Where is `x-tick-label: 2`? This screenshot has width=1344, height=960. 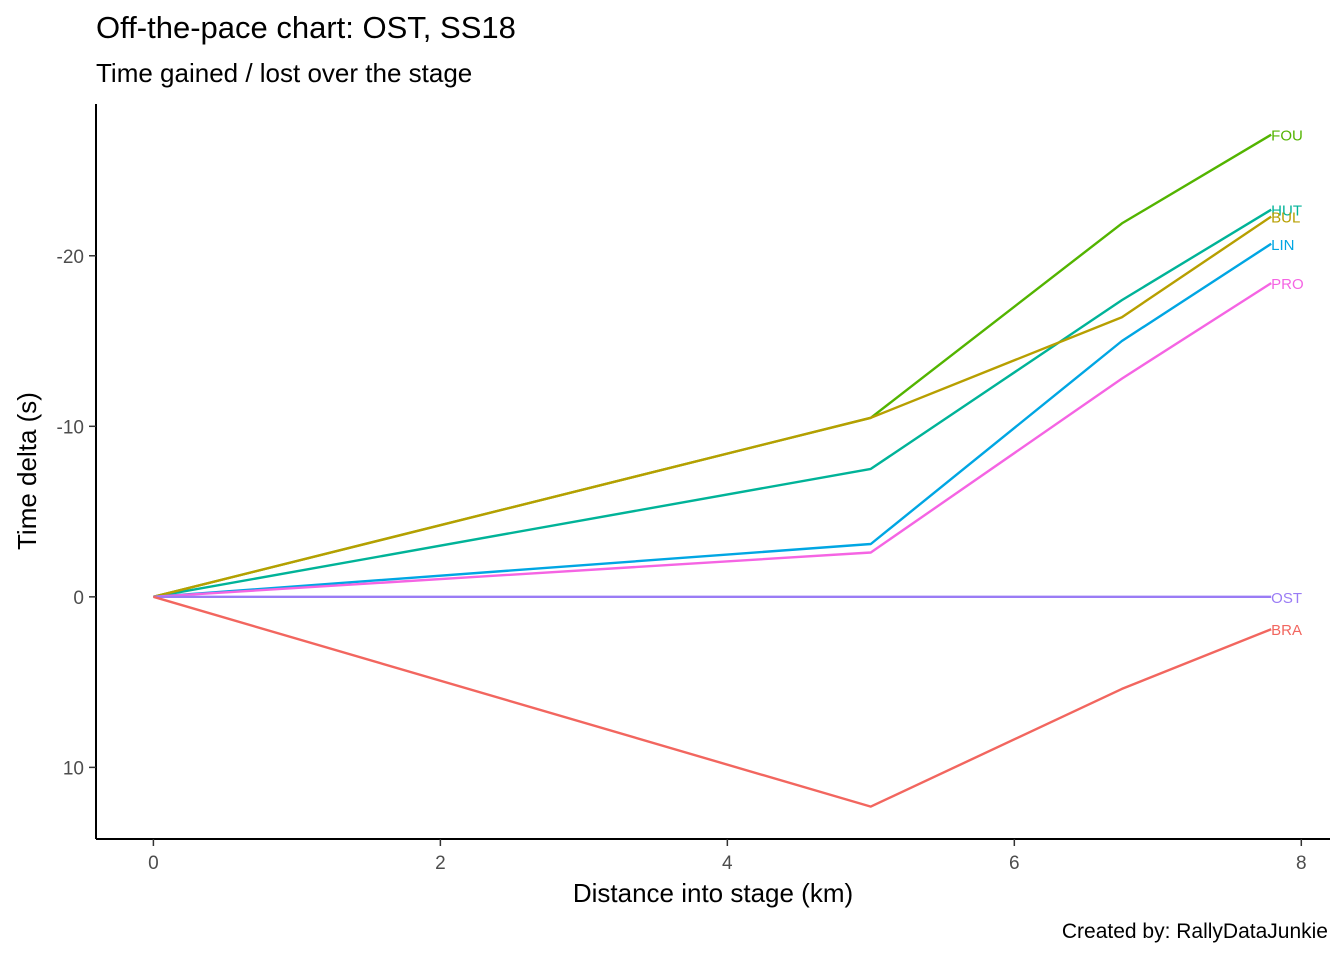
x-tick-label: 2 is located at coordinates (440, 863).